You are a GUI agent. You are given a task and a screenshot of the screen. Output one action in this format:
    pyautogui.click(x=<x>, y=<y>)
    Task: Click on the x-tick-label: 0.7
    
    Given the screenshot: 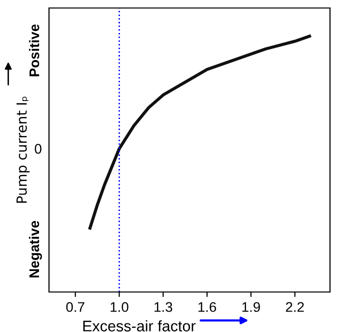 What is the action you would take?
    pyautogui.click(x=75, y=307)
    